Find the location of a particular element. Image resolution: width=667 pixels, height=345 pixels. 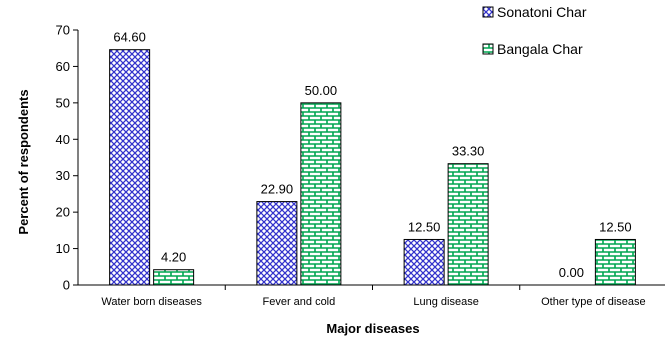

data-label-sonatoni-char-lung-disease: 12.50 is located at coordinates (424, 226).